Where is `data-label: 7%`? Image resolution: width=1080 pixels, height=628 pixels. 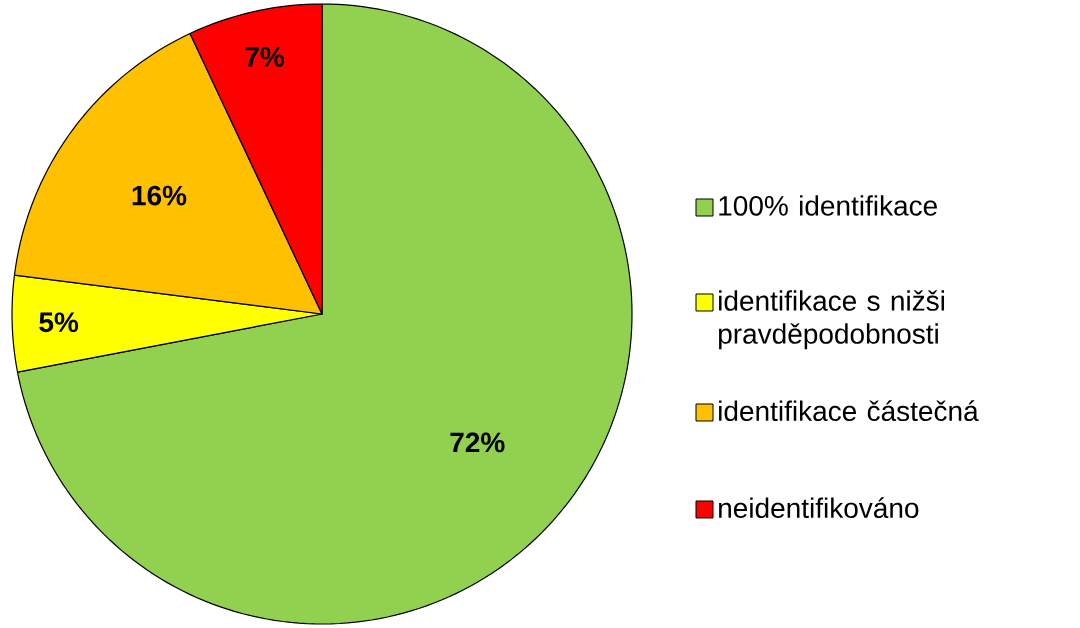
data-label: 7% is located at coordinates (265, 57).